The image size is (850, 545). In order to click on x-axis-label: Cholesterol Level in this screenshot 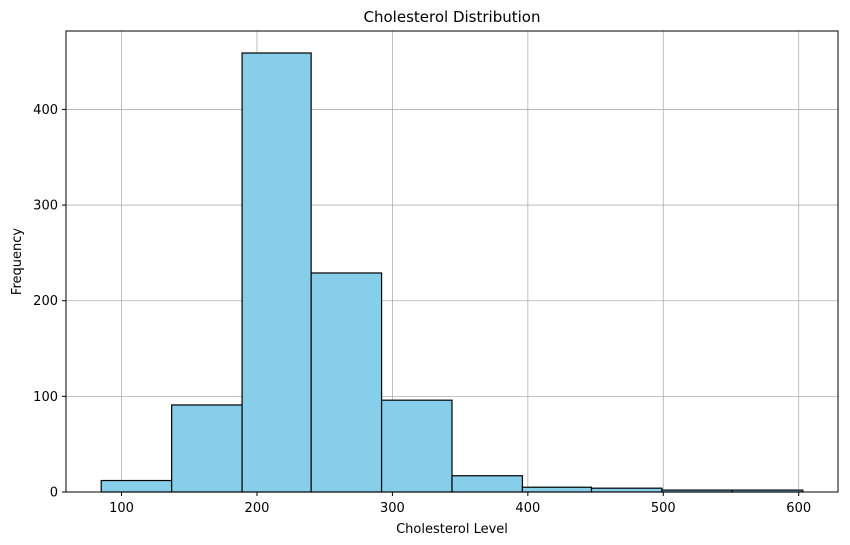, I will do `click(452, 529)`.